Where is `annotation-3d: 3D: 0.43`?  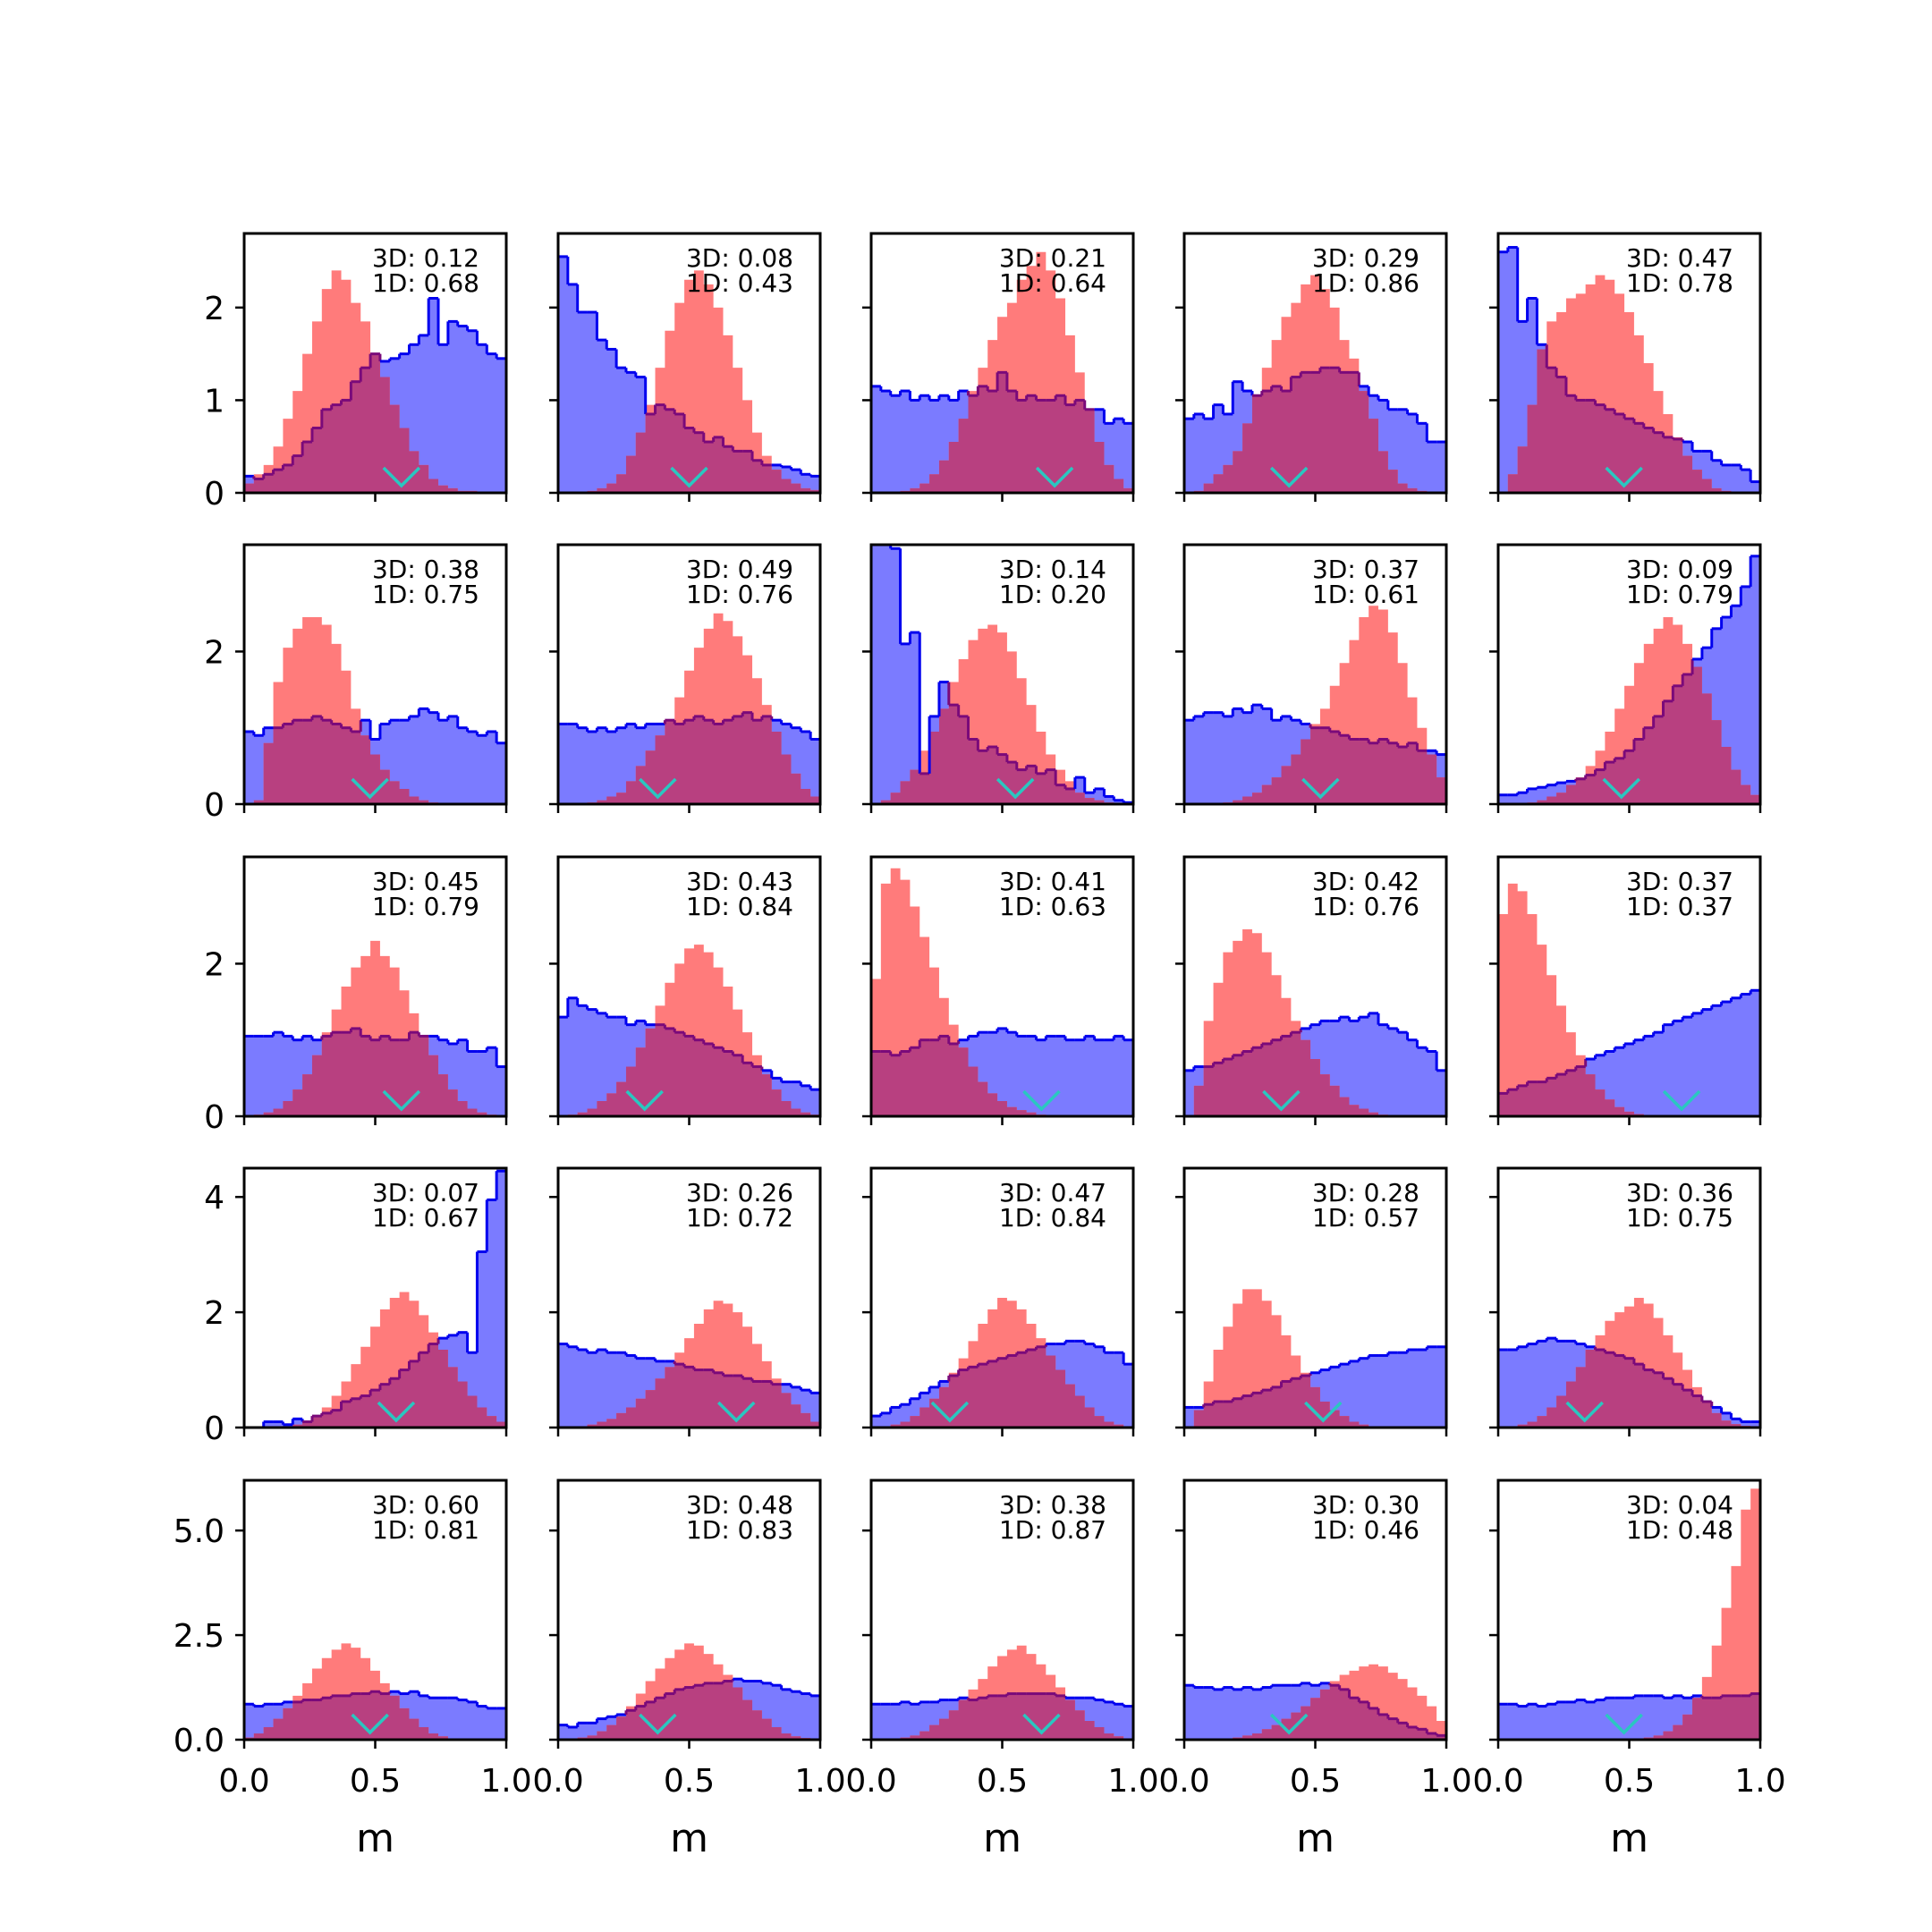
annotation-3d: 3D: 0.43 is located at coordinates (739, 881).